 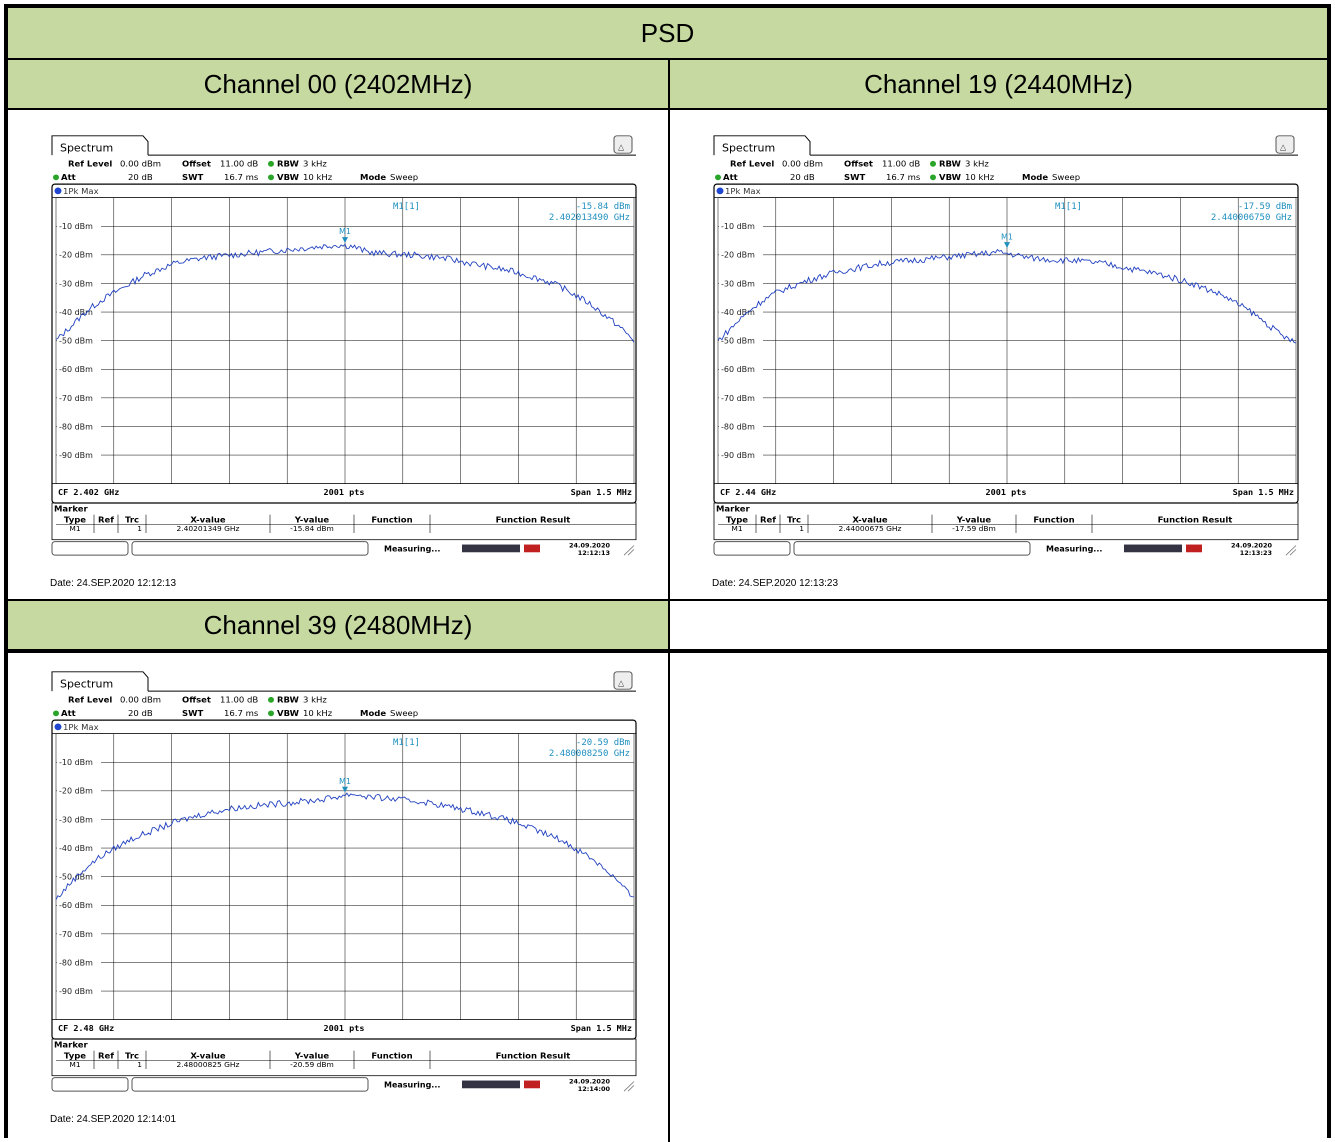 What do you see at coordinates (589, 218) in the screenshot?
I see `marker-readout-freq: 2.402013490 GHz` at bounding box center [589, 218].